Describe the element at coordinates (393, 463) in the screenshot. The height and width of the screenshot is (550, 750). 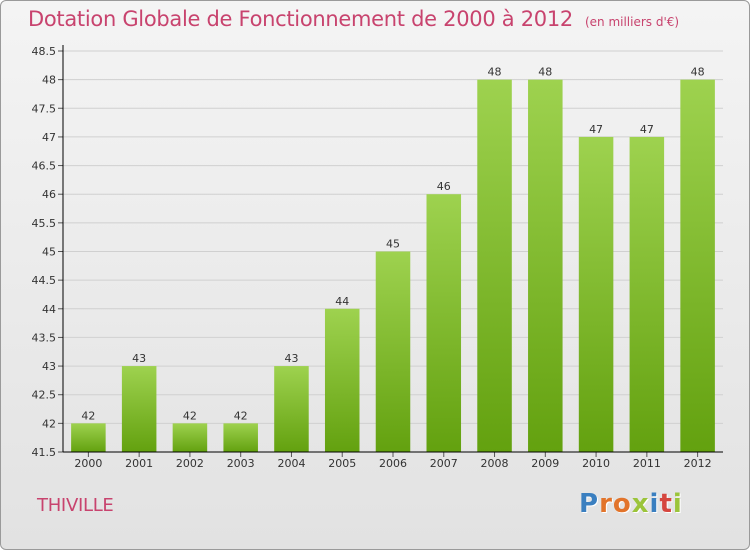
I see `x-tick-label: 2006` at that location.